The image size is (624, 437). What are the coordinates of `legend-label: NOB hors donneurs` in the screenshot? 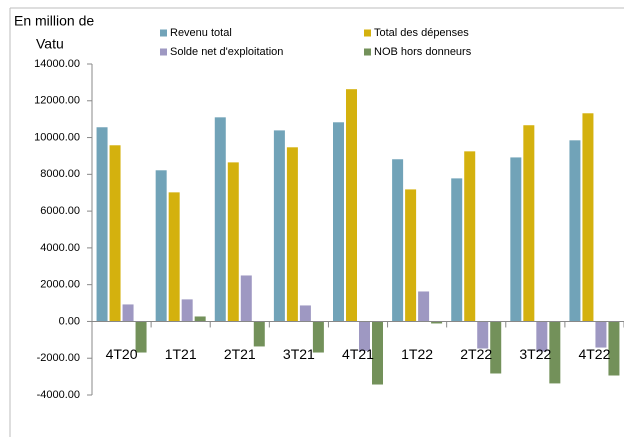 It's located at (423, 52).